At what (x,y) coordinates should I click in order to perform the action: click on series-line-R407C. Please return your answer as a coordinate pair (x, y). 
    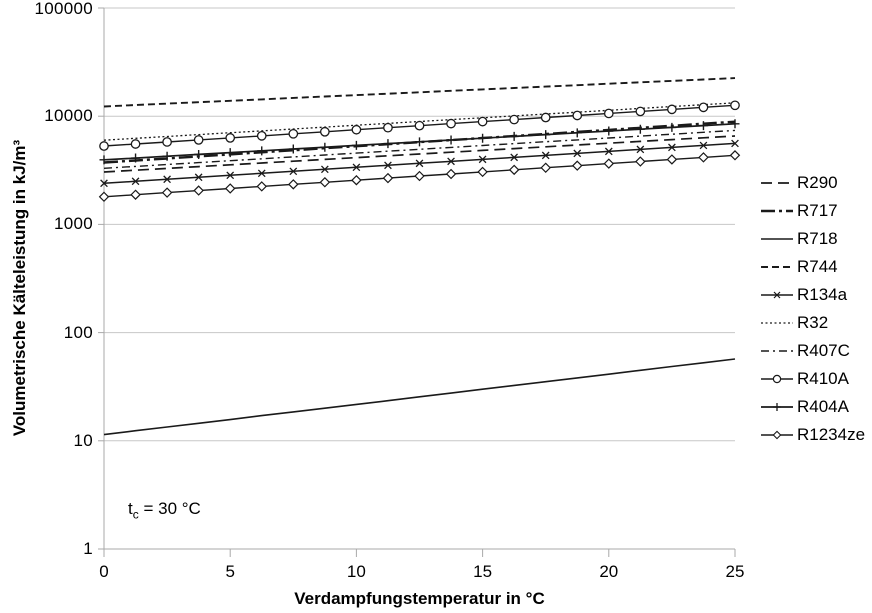
    Looking at the image, I should click on (419, 149).